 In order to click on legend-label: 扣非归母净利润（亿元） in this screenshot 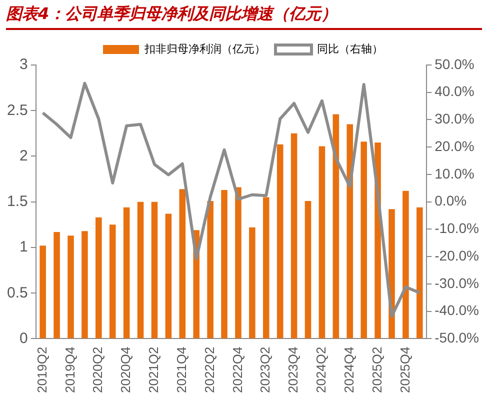, I will do `click(205, 49)`.